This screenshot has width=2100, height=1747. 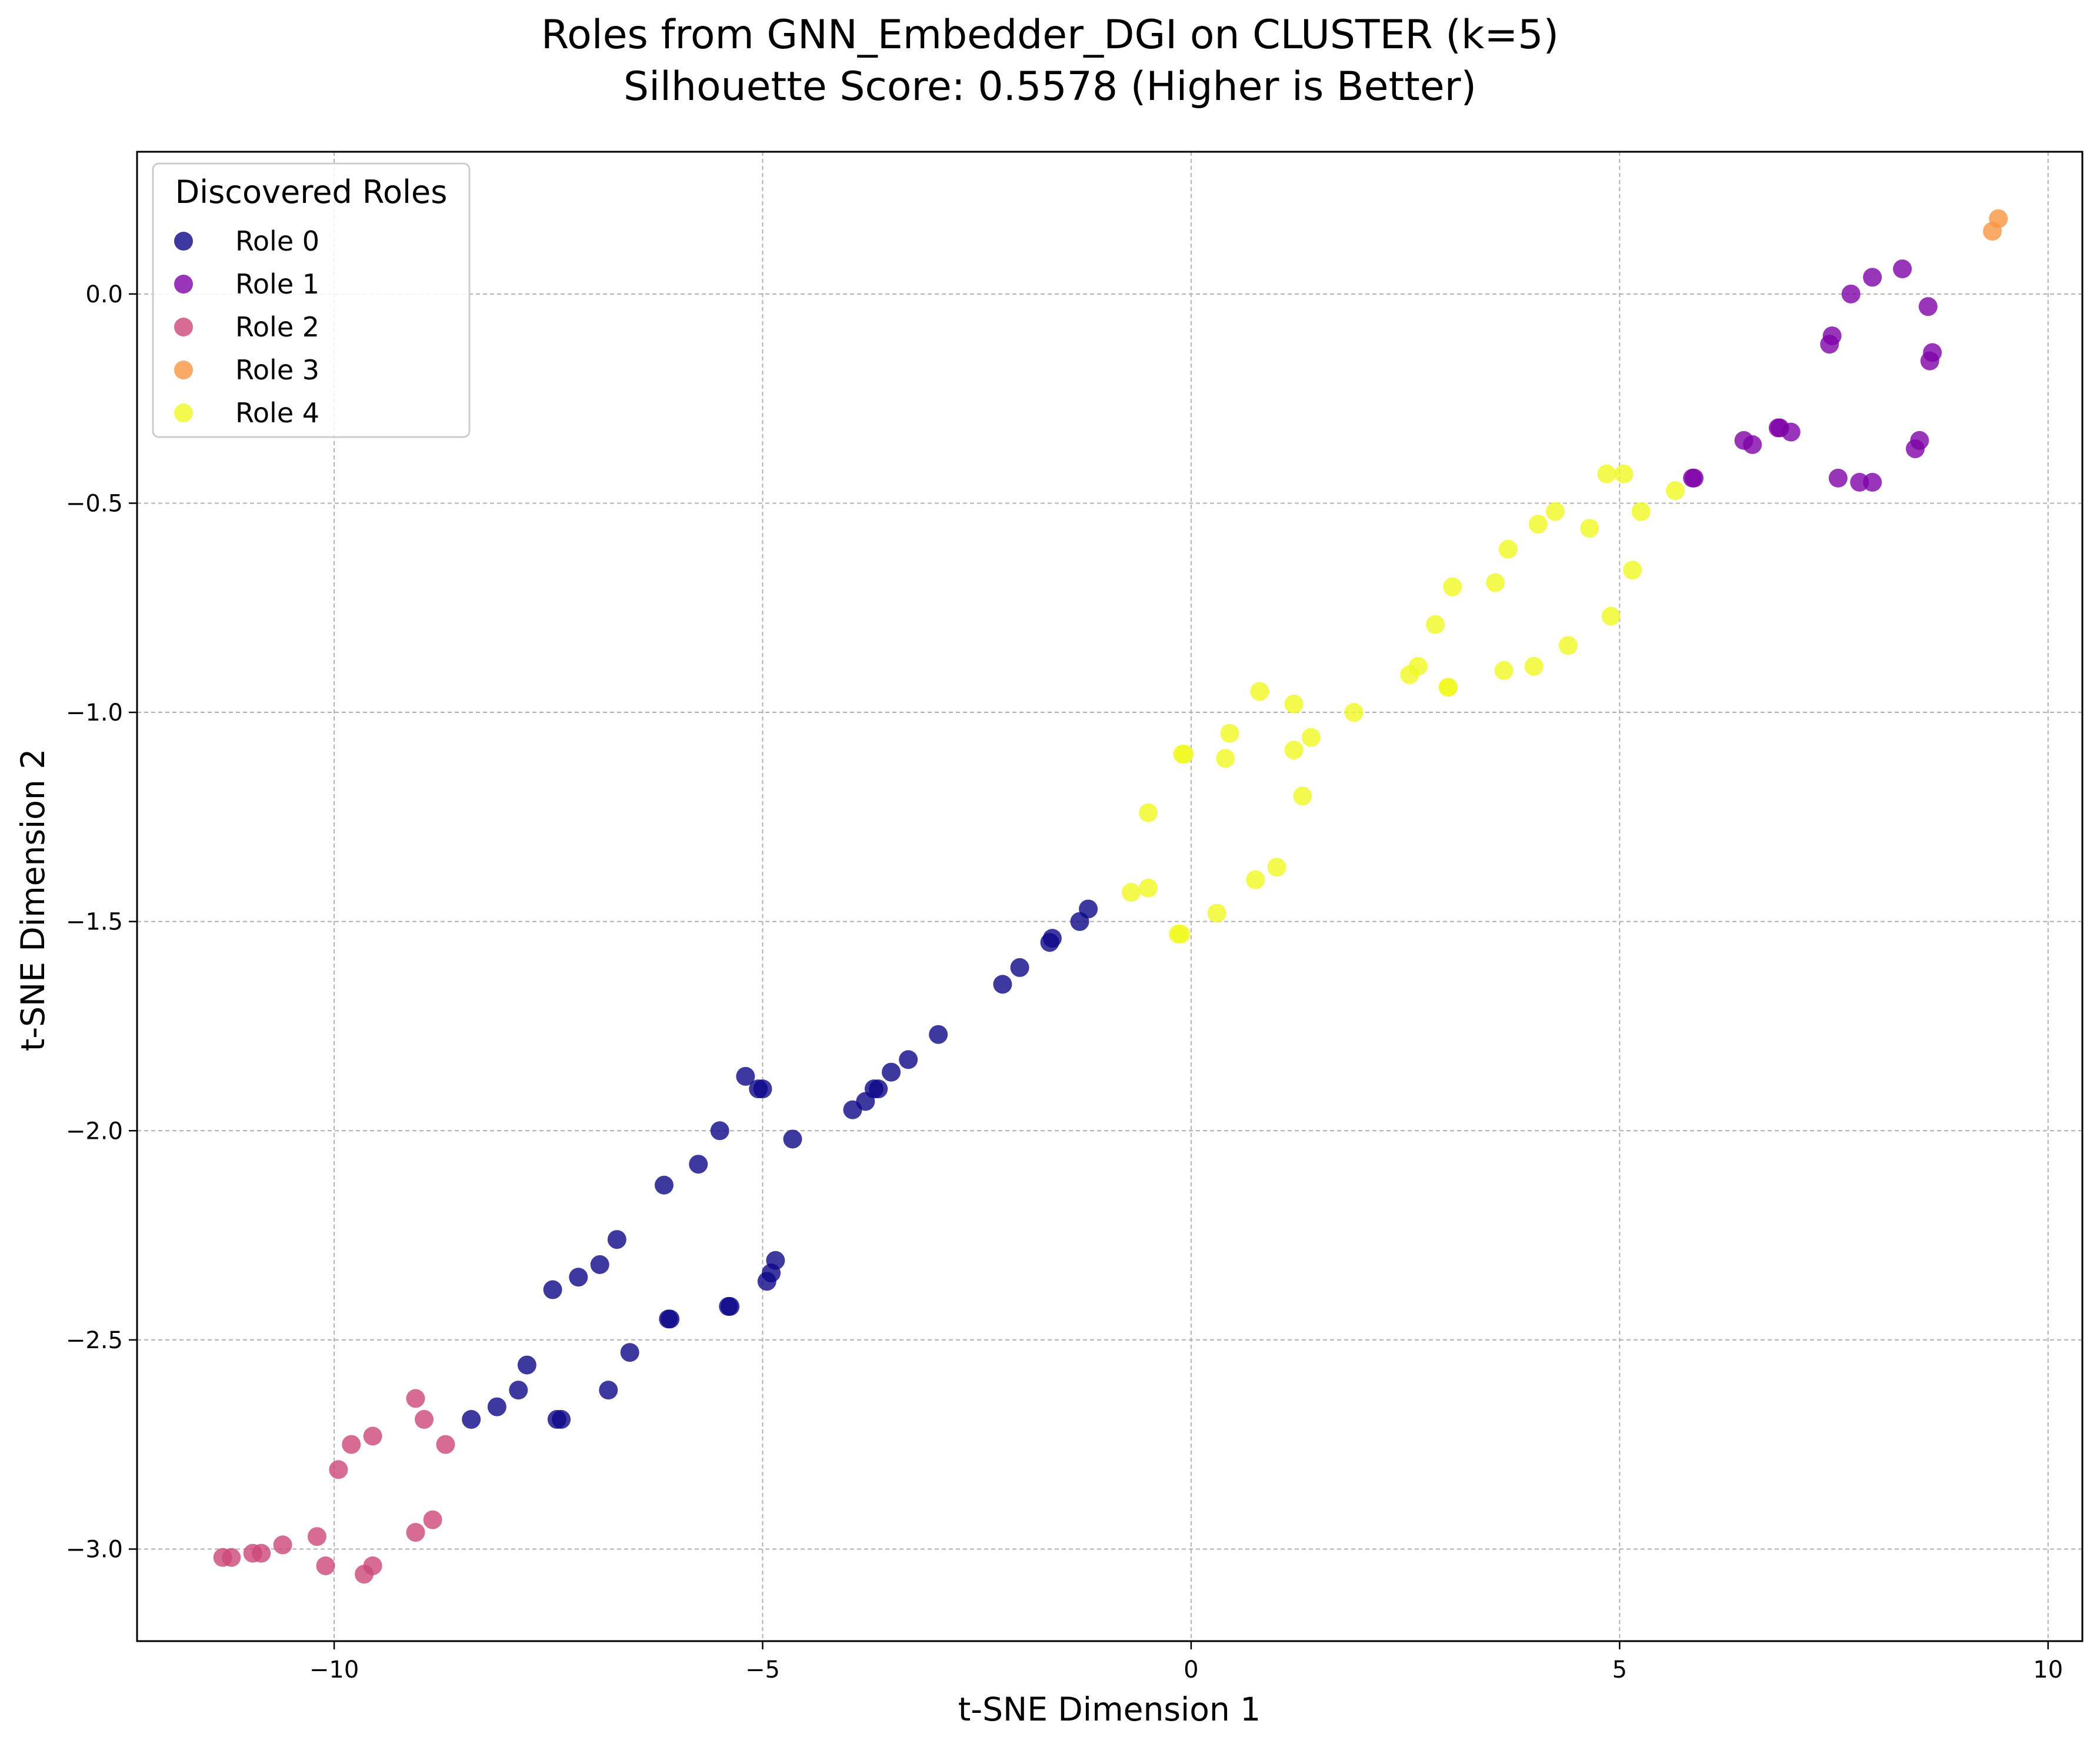 I want to click on legend-label-role-3: Role 3, so click(x=277, y=370).